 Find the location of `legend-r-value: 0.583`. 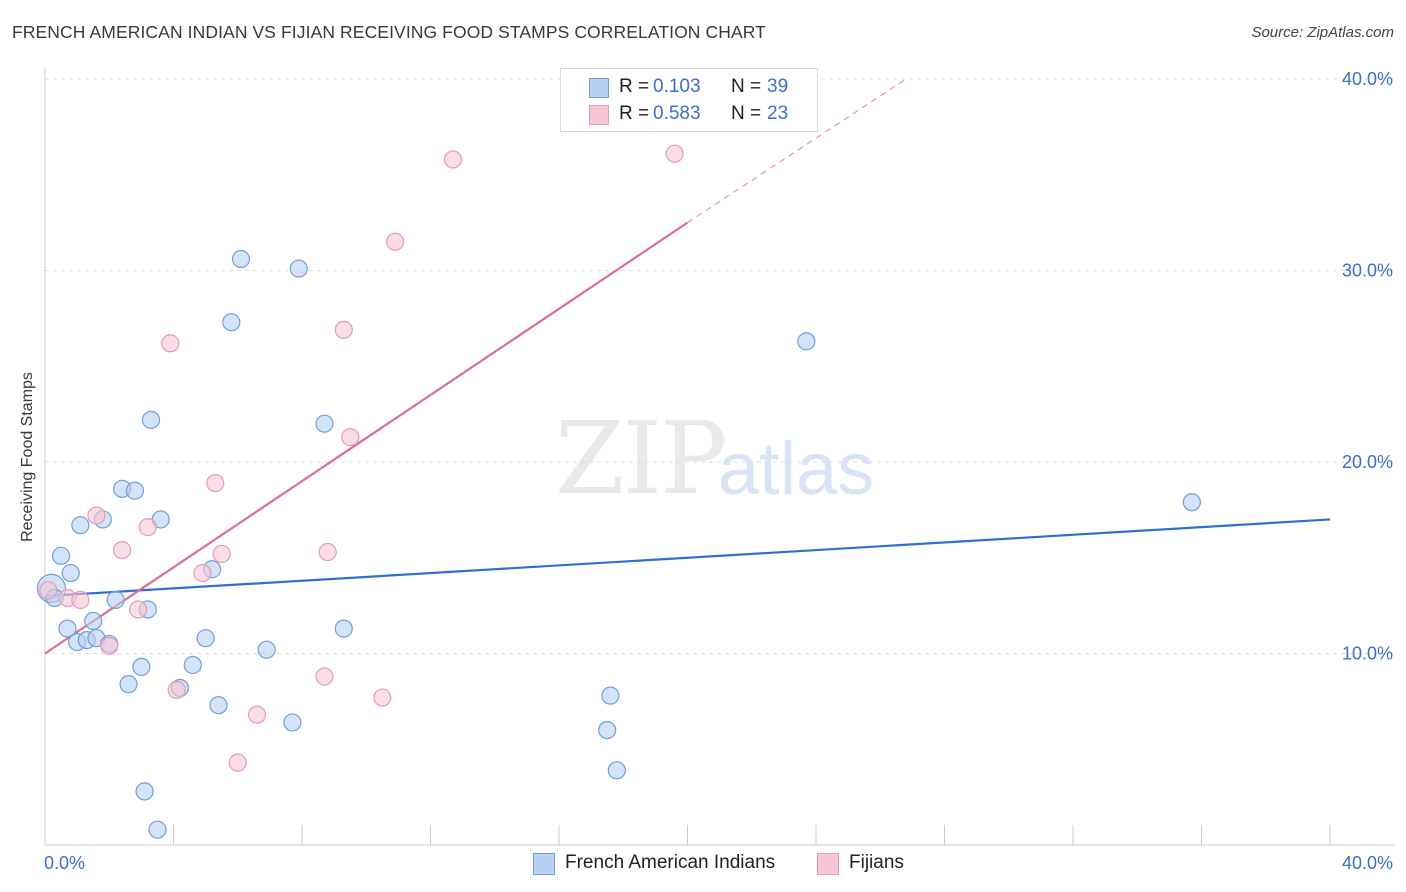

legend-r-value: 0.583 is located at coordinates (677, 113).